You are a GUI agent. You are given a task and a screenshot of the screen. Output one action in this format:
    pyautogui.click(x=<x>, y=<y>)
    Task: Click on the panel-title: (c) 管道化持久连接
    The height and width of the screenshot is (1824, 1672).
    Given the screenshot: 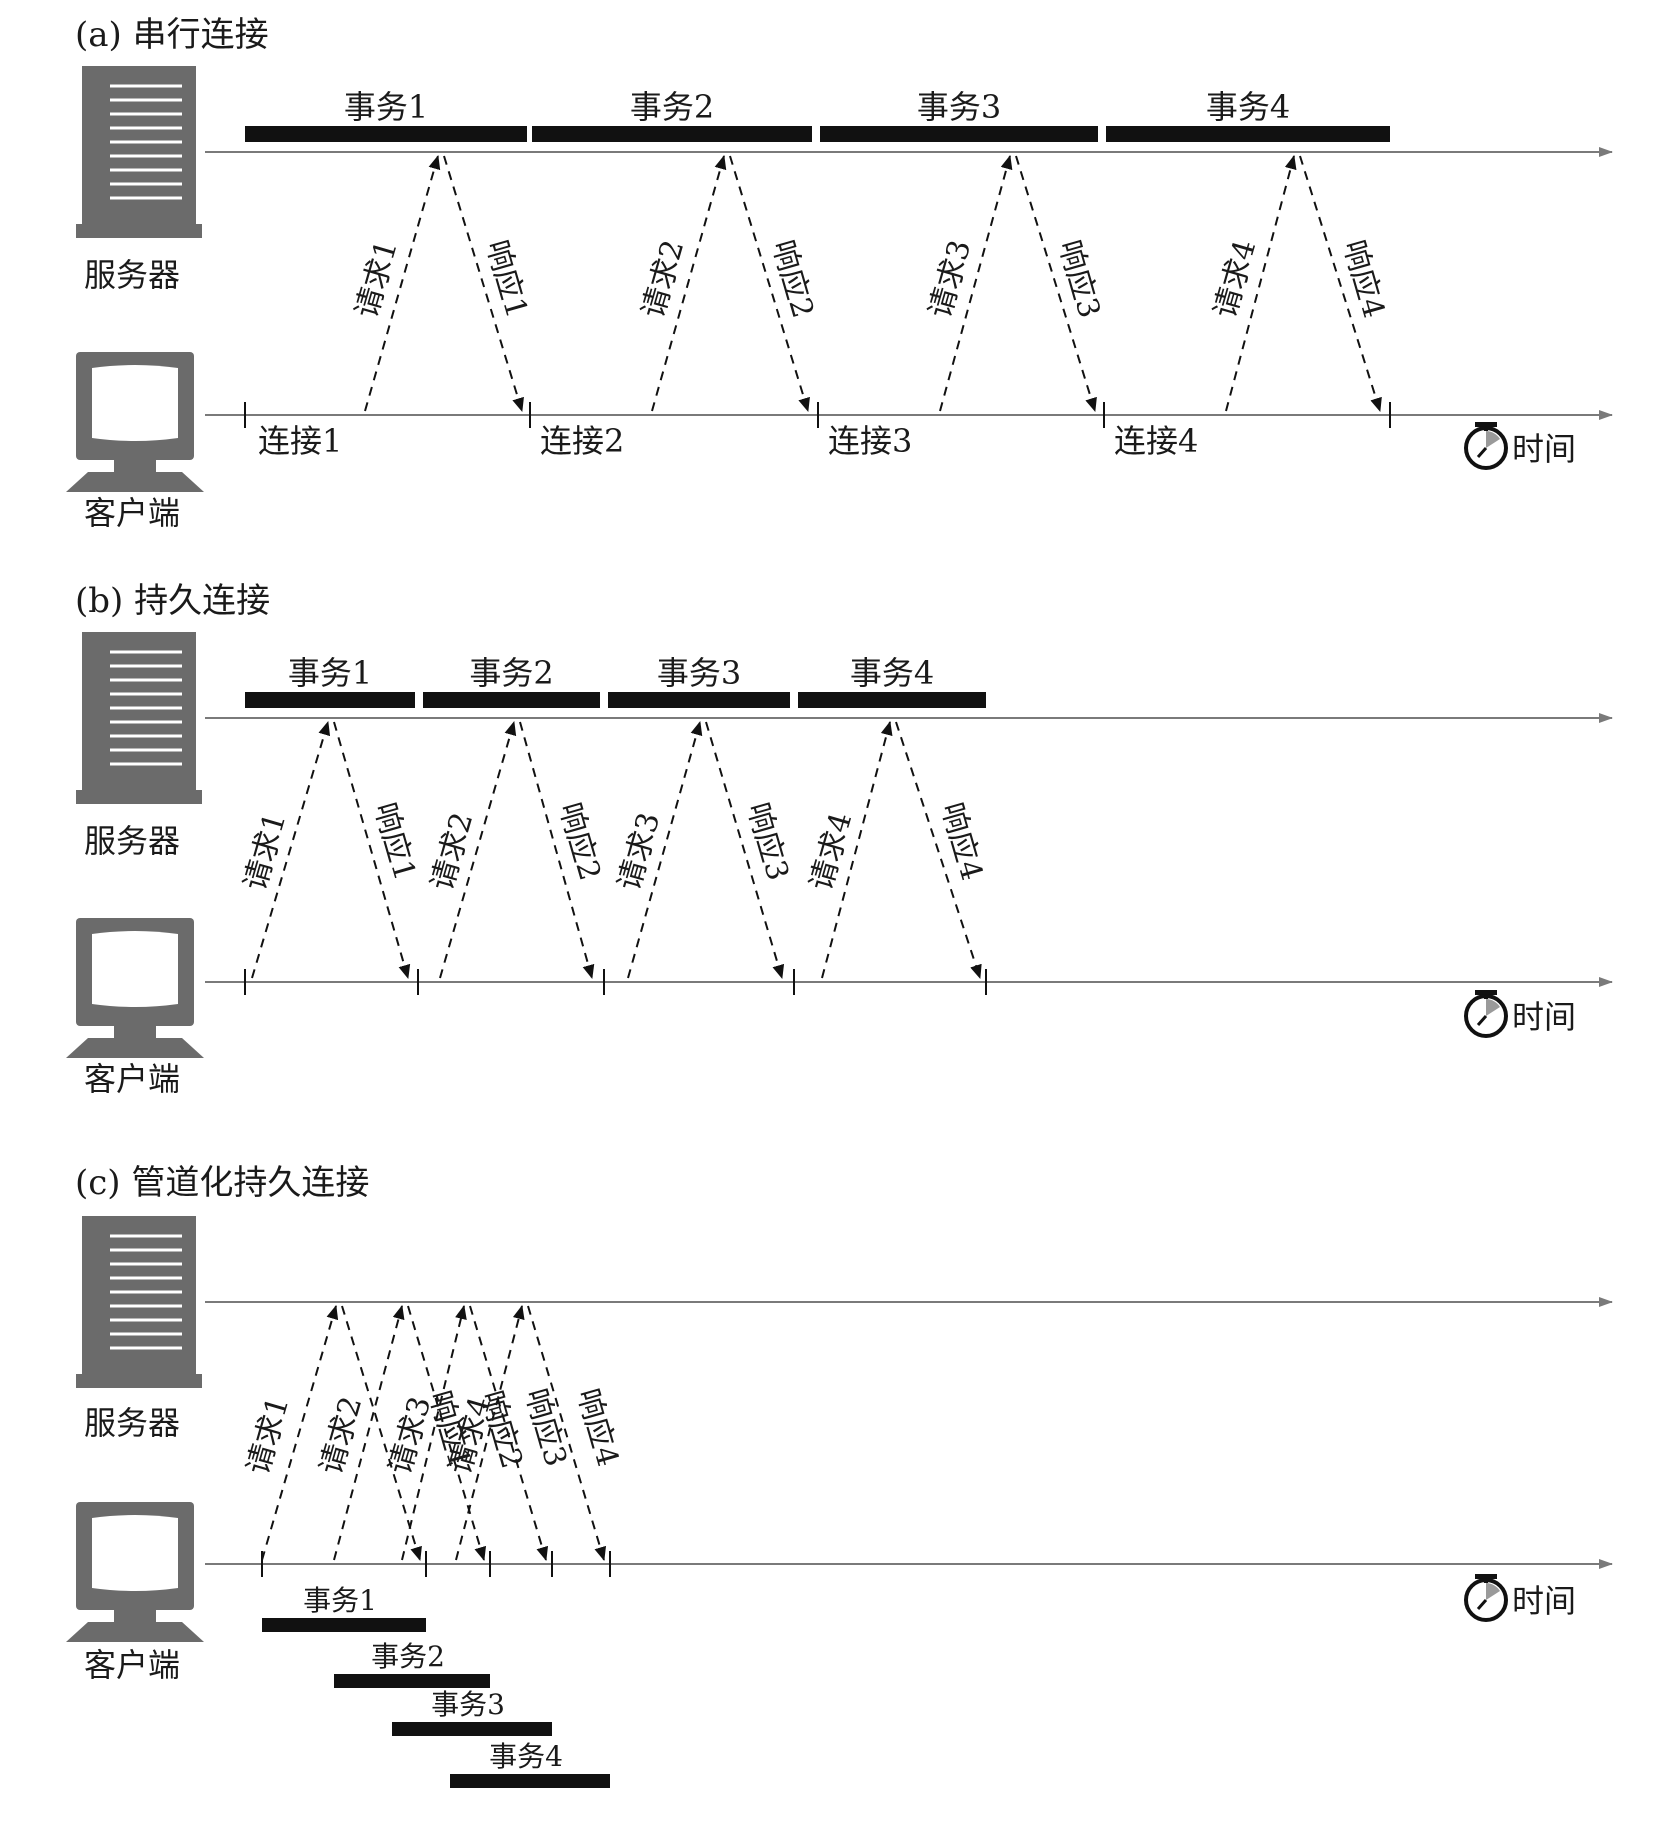 What is the action you would take?
    pyautogui.click(x=222, y=1183)
    